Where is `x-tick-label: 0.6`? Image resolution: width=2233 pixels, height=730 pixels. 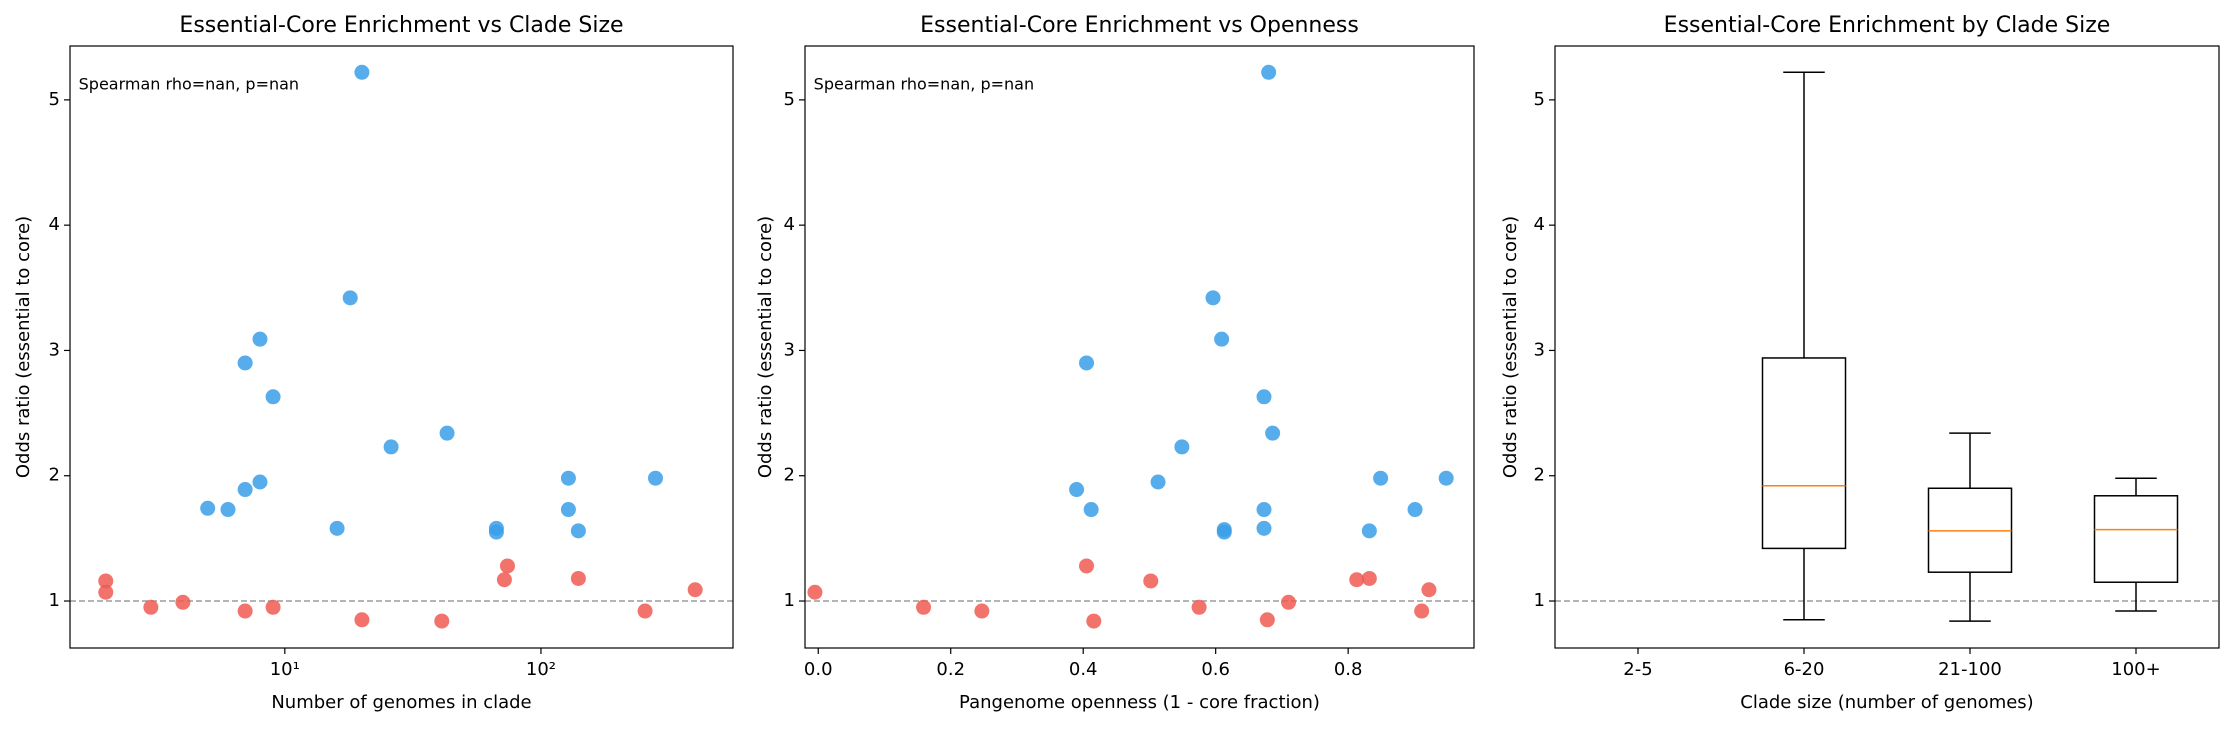 x-tick-label: 0.6 is located at coordinates (1215, 669).